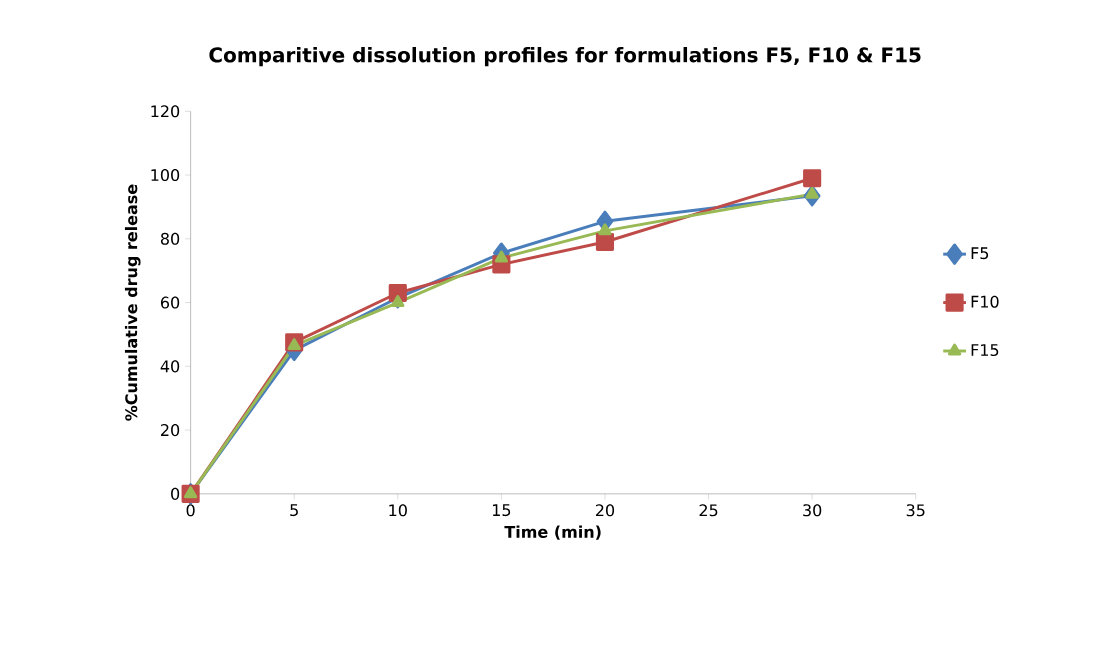 Image resolution: width=1109 pixels, height=650 pixels. I want to click on legend-label: F15, so click(985, 350).